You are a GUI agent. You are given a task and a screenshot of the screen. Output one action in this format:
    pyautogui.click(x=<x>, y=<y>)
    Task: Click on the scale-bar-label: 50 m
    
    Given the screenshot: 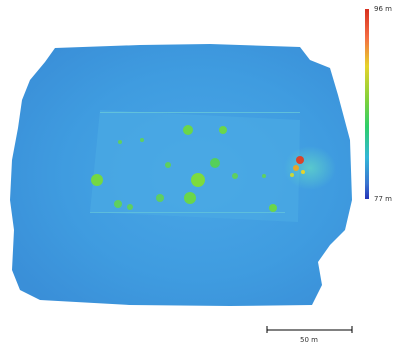 What is the action you would take?
    pyautogui.click(x=309, y=340)
    